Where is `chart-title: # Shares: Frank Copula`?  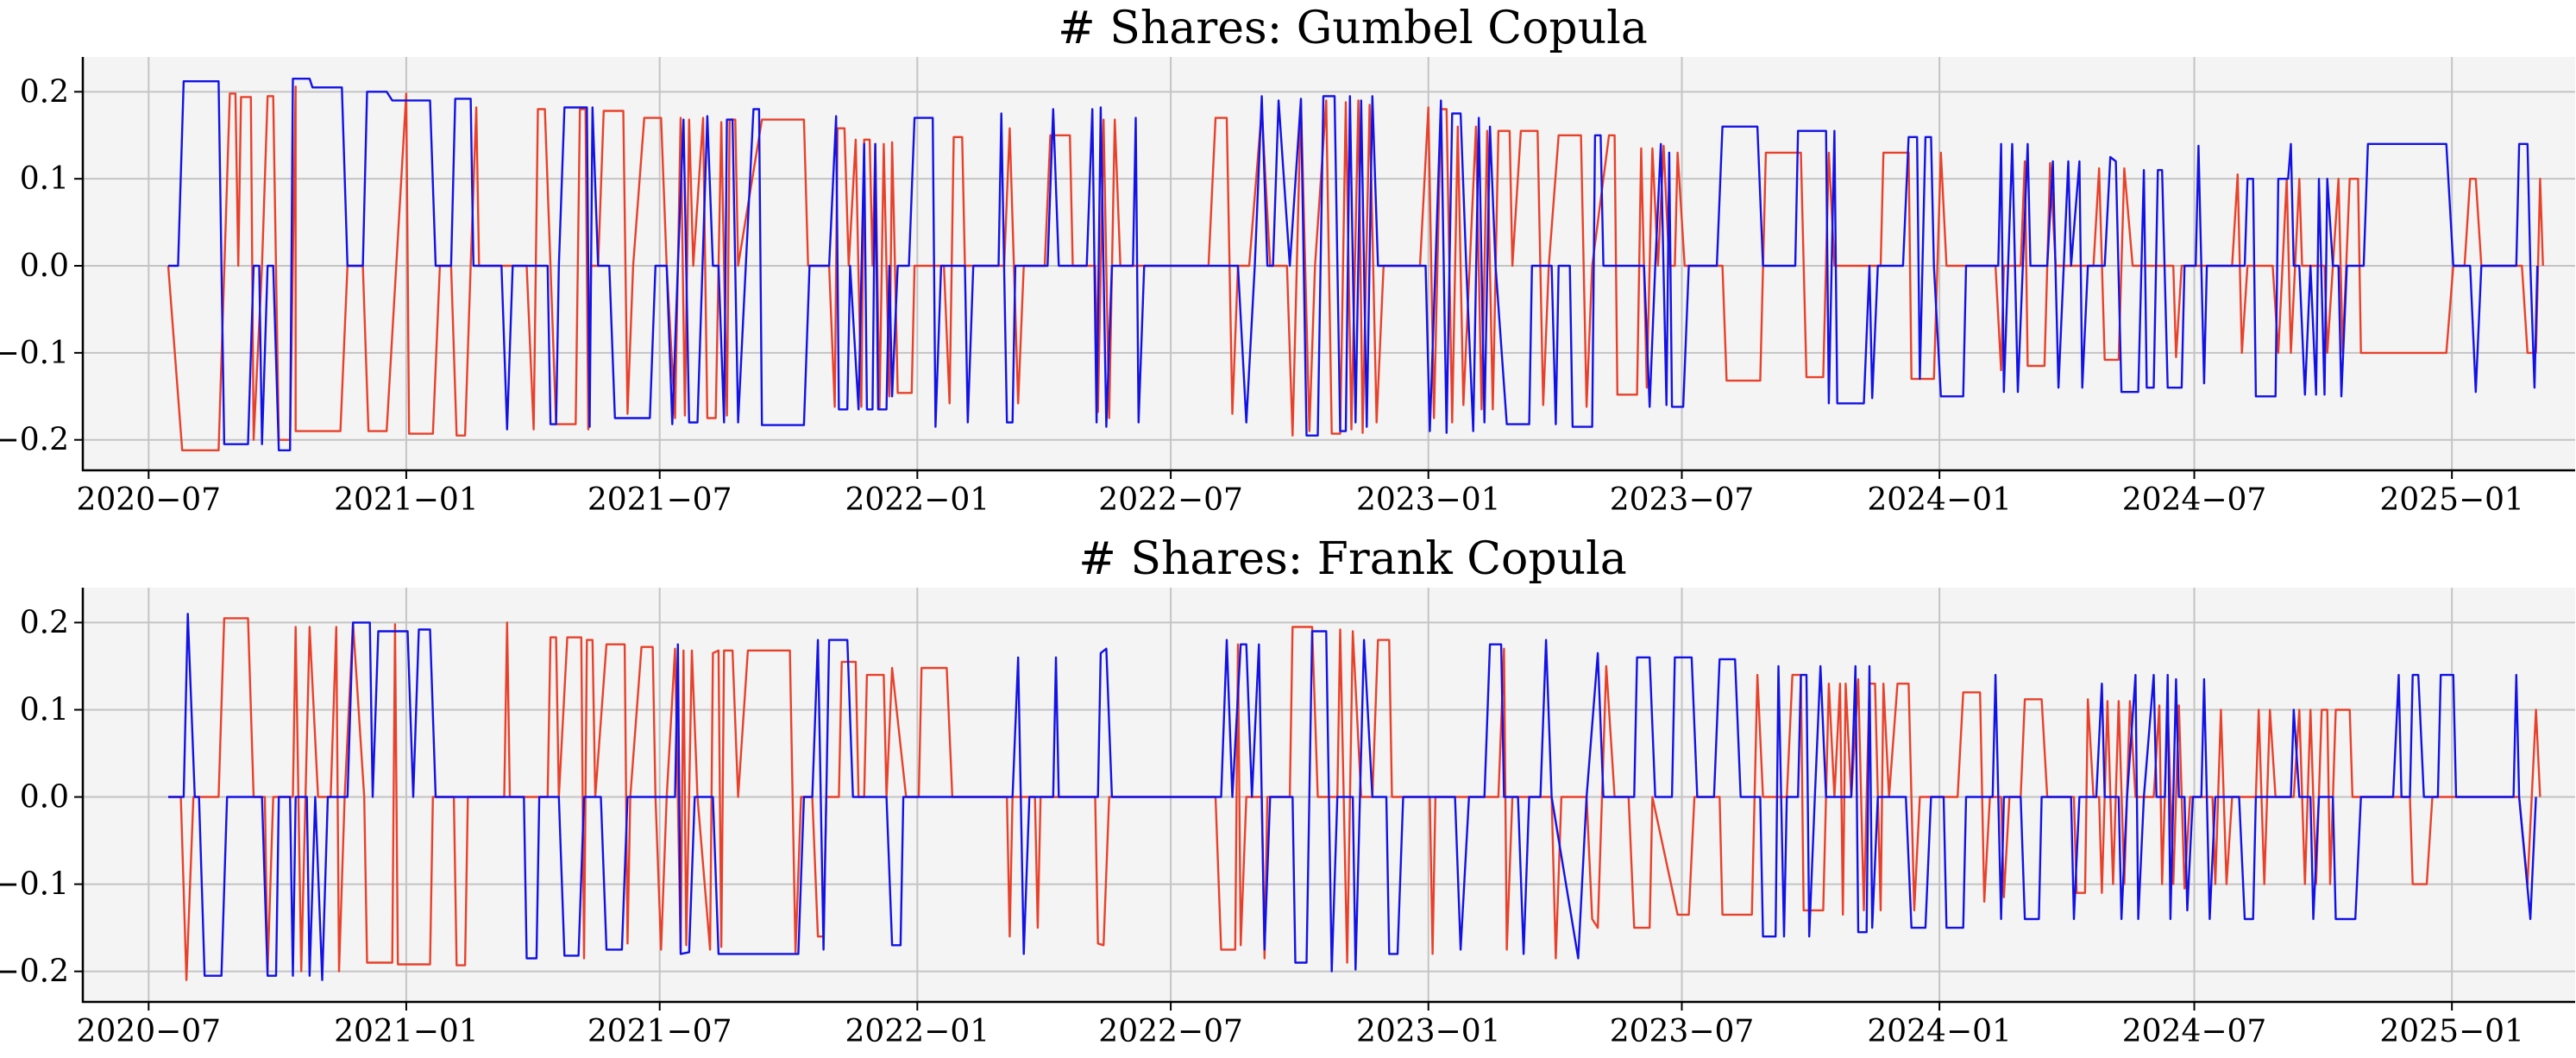 chart-title: # Shares: Frank Copula is located at coordinates (1352, 559).